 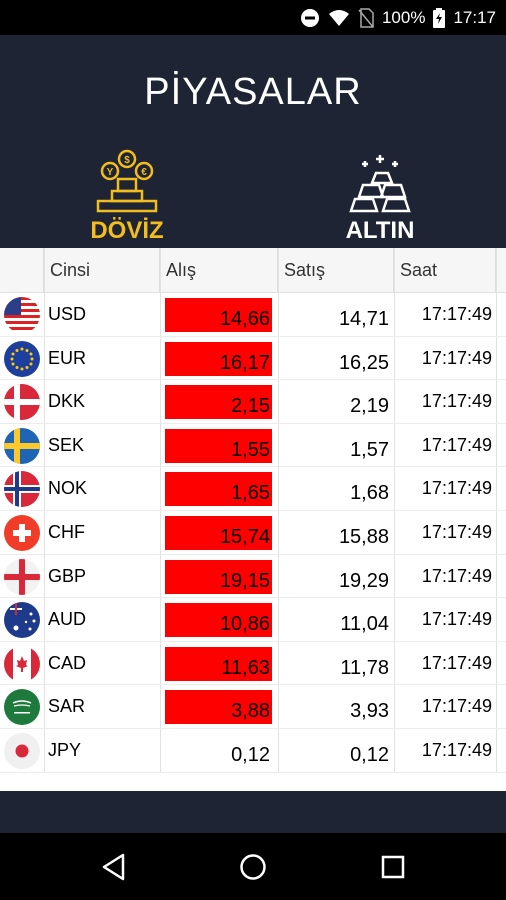 I want to click on table-header: Cinsi Alış Satış Saat, so click(x=253, y=270).